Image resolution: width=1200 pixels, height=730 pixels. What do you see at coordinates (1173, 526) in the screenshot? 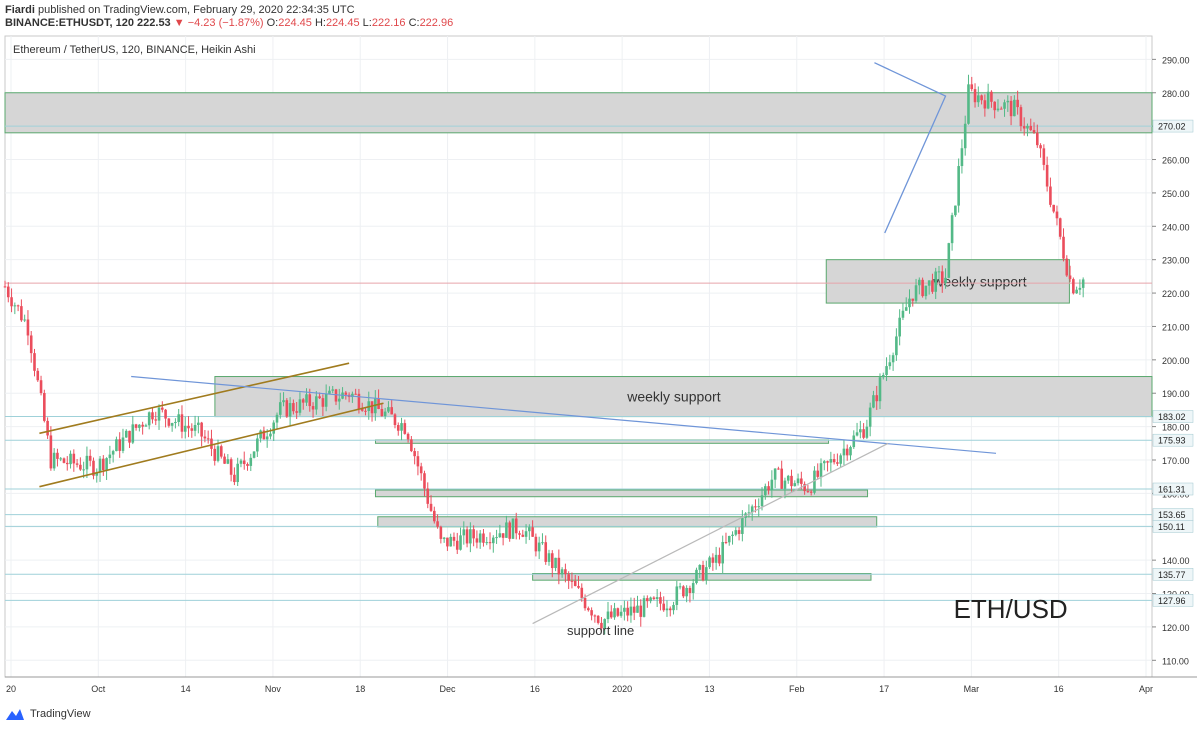
I see `level-tag` at bounding box center [1173, 526].